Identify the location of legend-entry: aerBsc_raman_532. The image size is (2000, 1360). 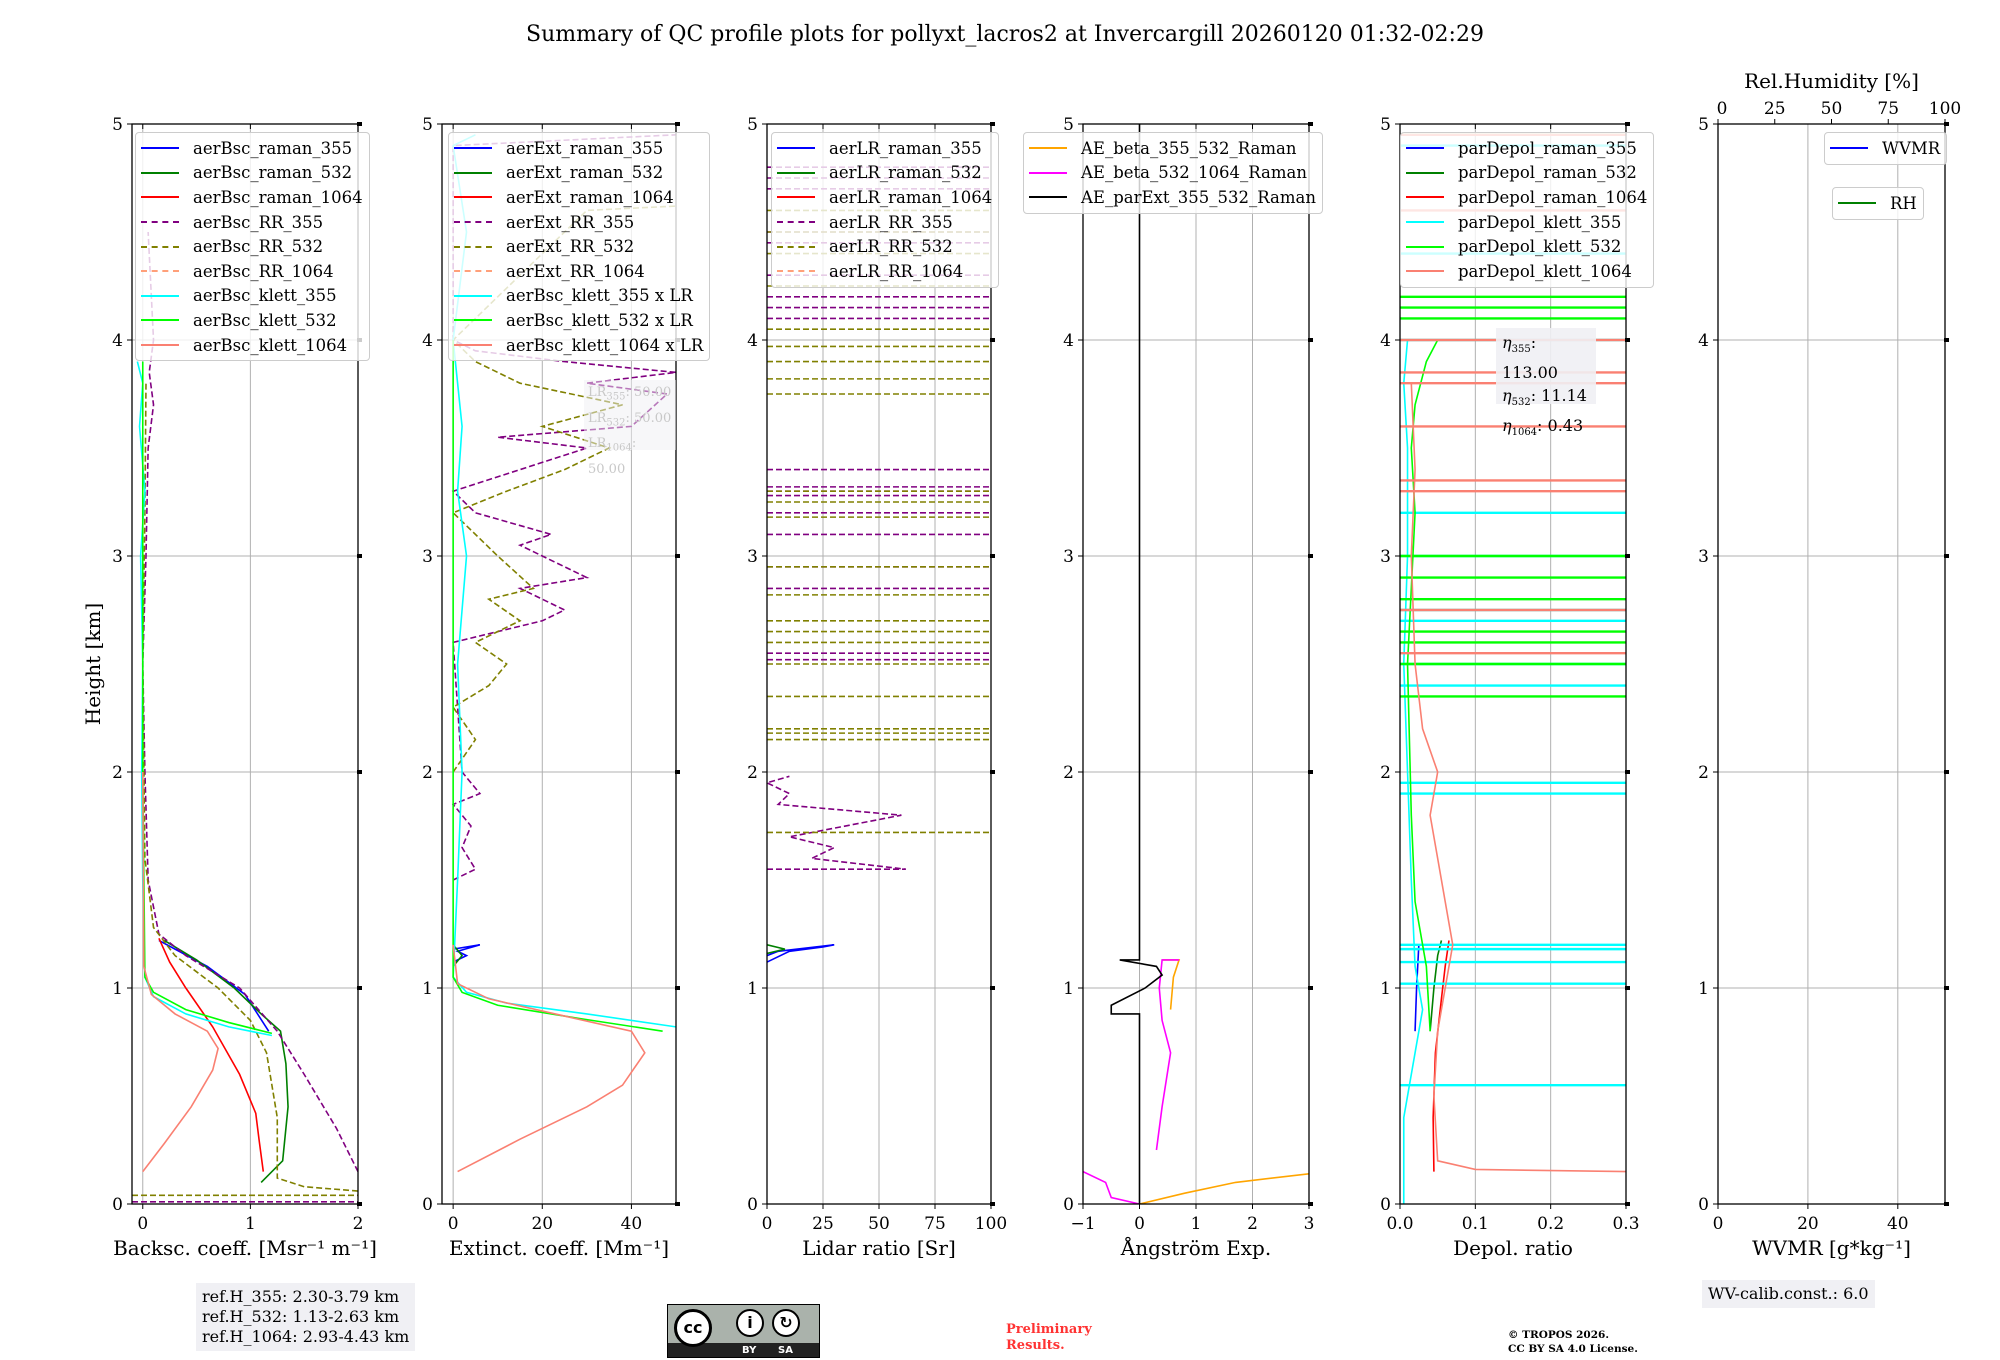
(252, 173).